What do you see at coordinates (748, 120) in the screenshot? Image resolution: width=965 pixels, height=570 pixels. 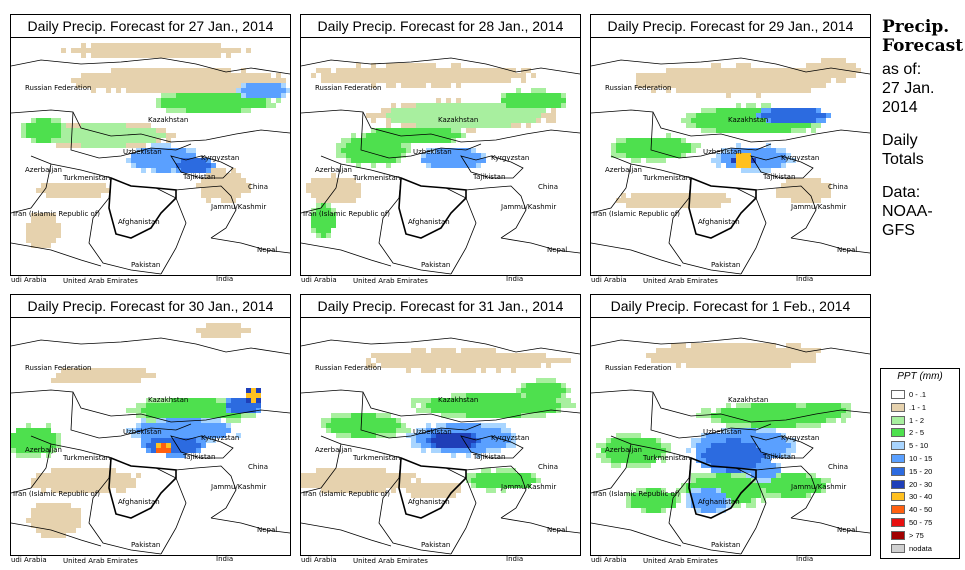 I see `map-label-kazakhstan: Kazakhstan` at bounding box center [748, 120].